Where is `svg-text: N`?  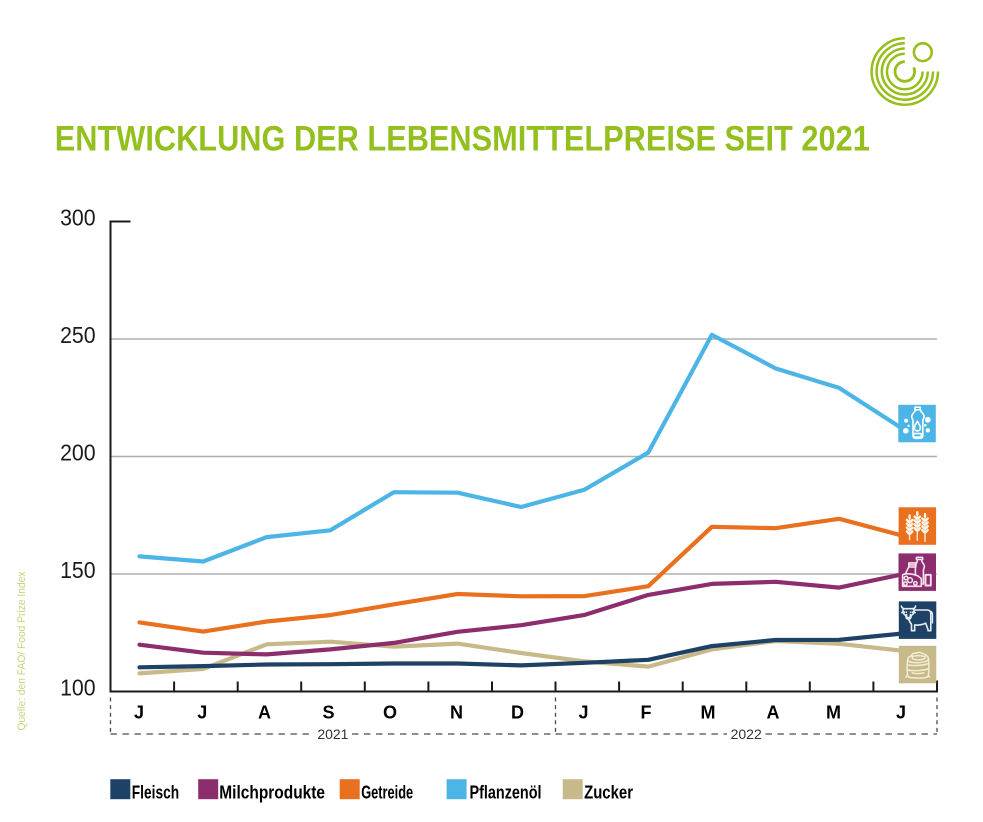
svg-text: N is located at coordinates (456, 713).